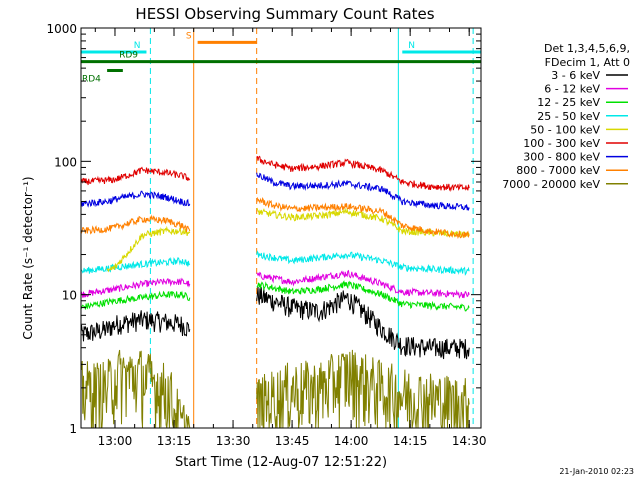  I want to click on annotation-label-3: S, so click(189, 36).